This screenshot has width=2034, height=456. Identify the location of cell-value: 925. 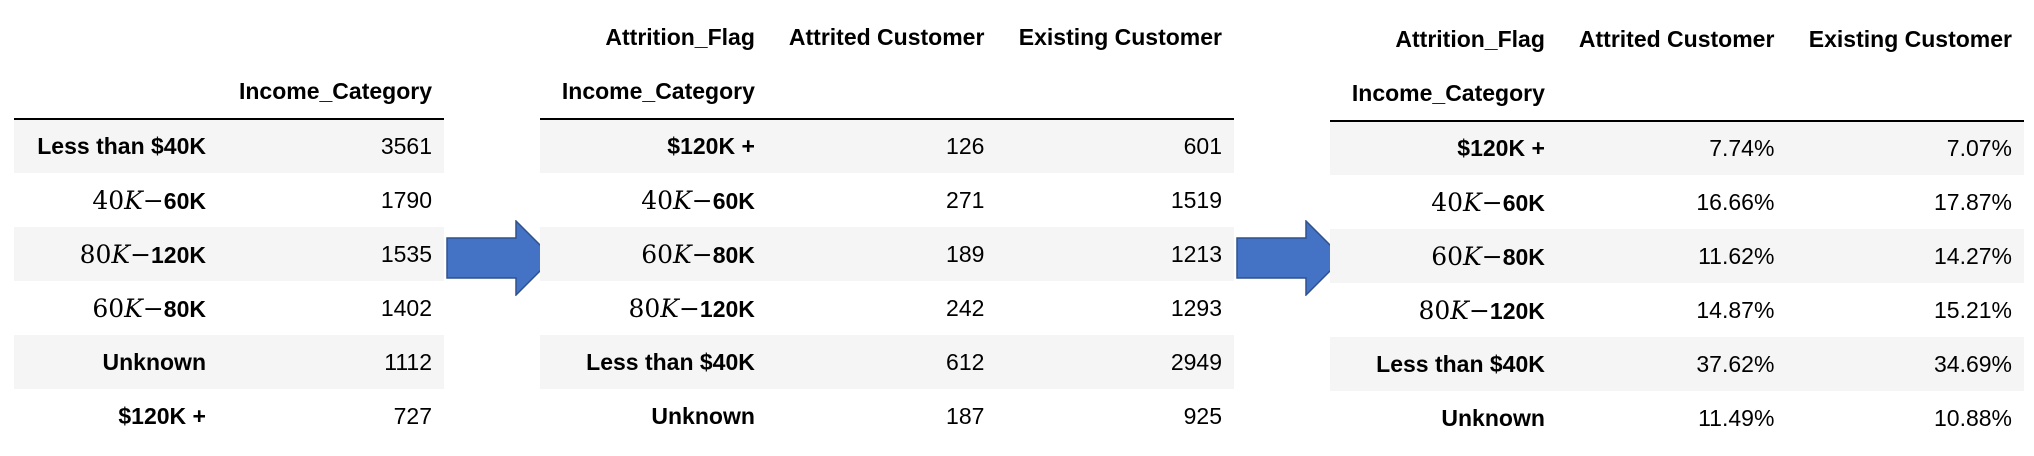
(1202, 415).